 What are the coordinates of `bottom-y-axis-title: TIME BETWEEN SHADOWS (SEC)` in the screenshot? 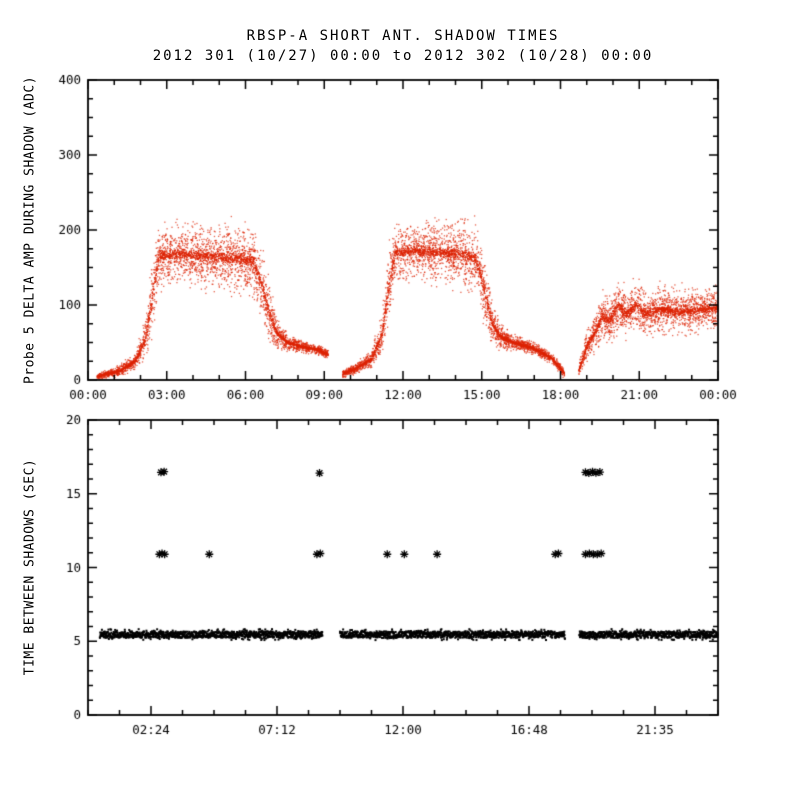 It's located at (30, 567).